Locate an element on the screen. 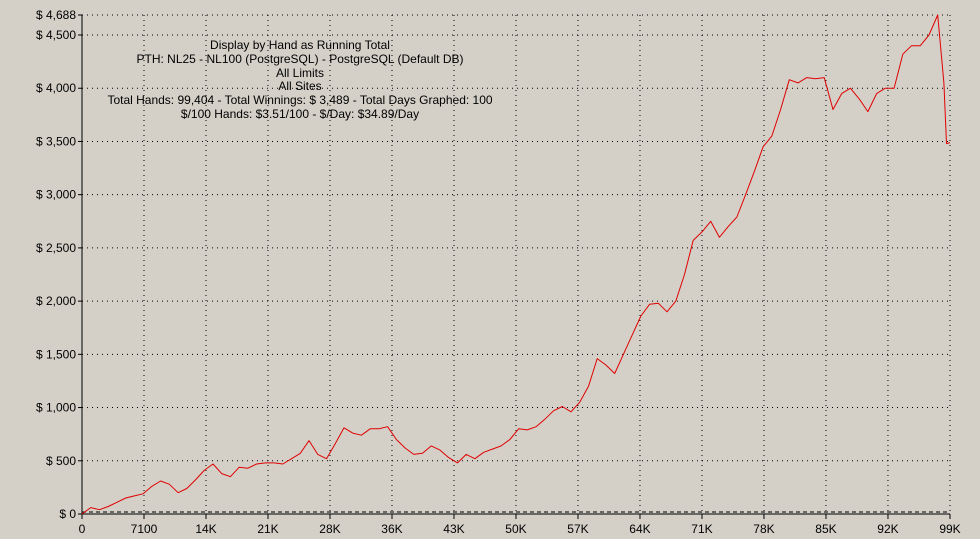  y-tick-label: $ 0 is located at coordinates (67, 514).